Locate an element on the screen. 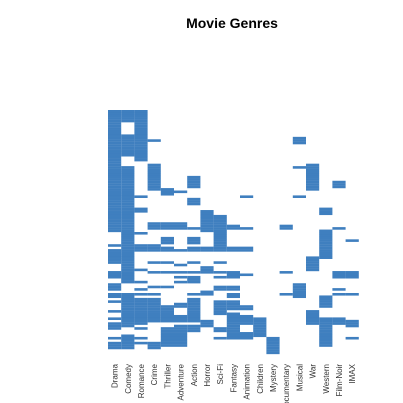  x-tick-label-animation: Animation is located at coordinates (247, 382).